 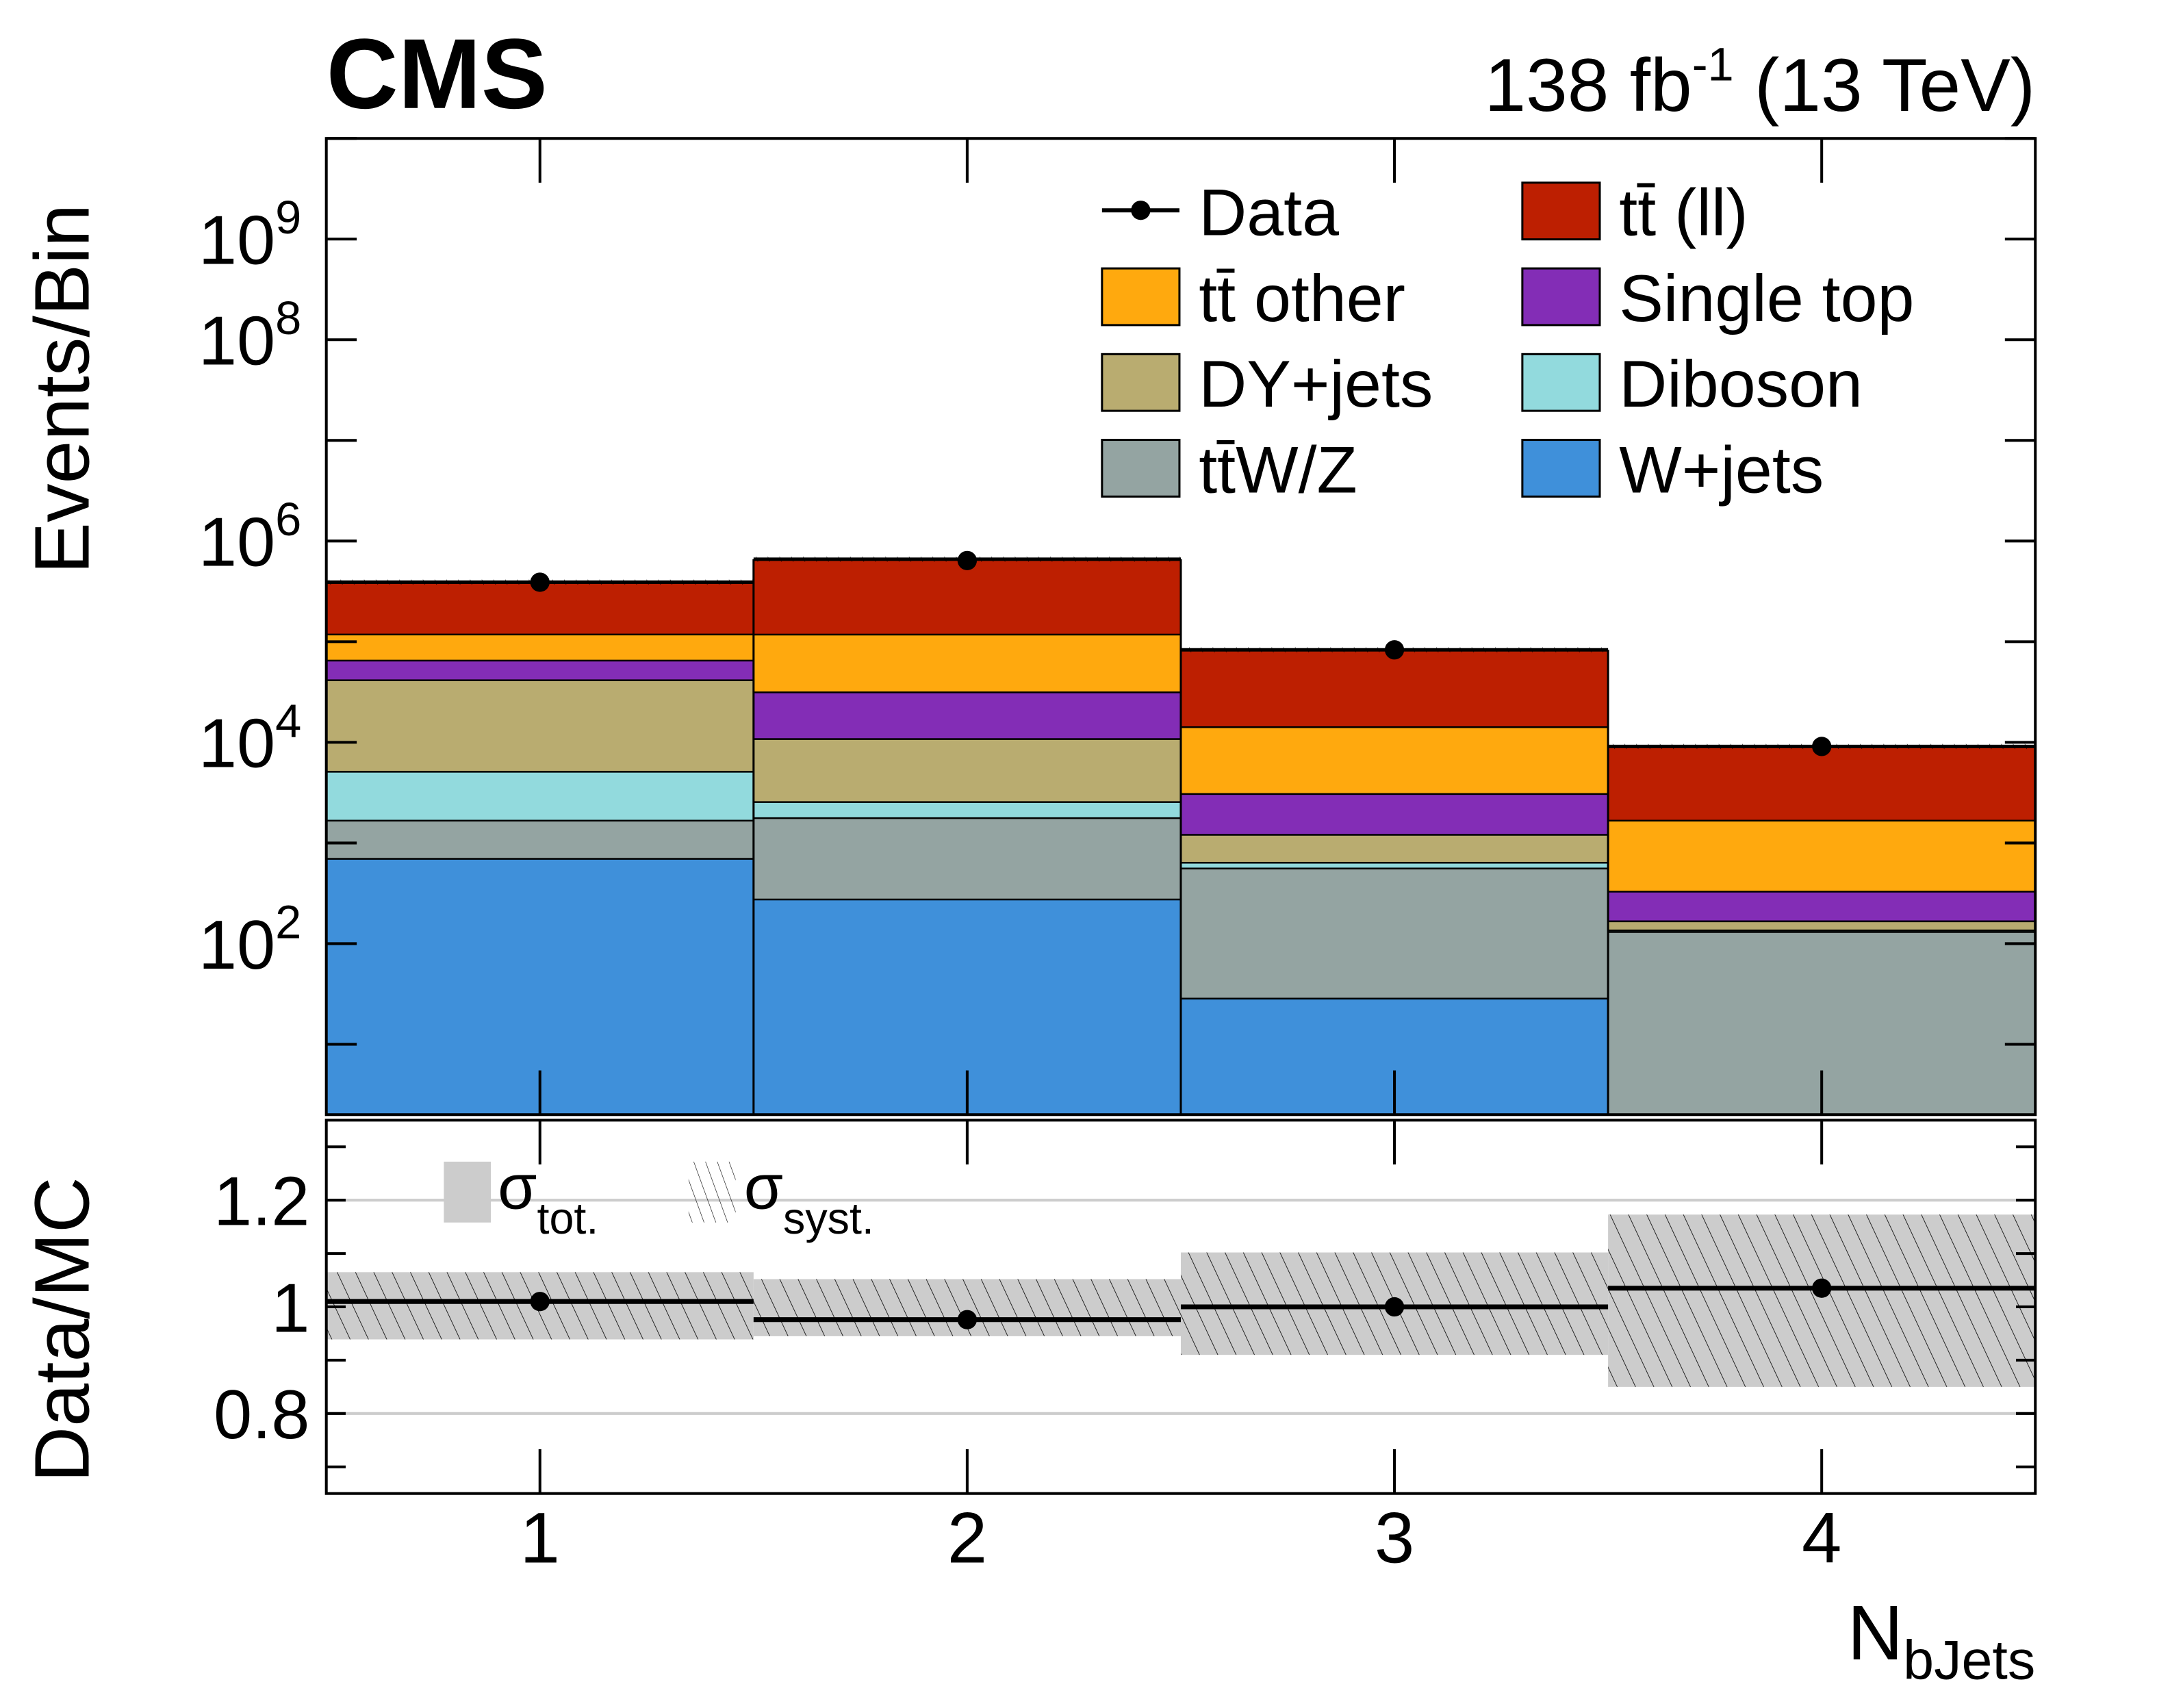 I want to click on lumi-label: 138 fb-1 (13 TeV), so click(x=1759, y=82).